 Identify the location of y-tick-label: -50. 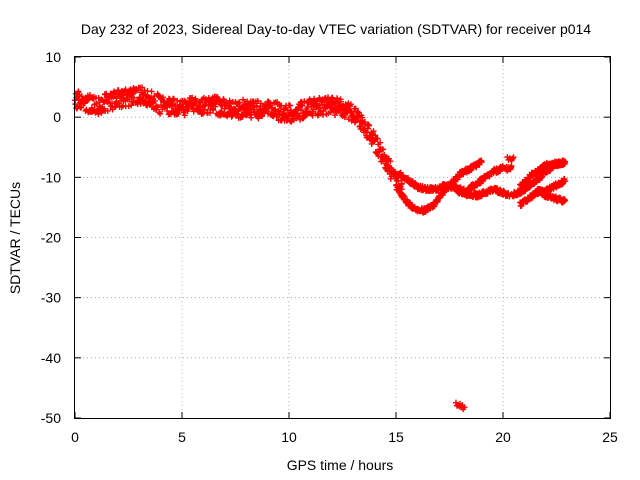
(51, 418).